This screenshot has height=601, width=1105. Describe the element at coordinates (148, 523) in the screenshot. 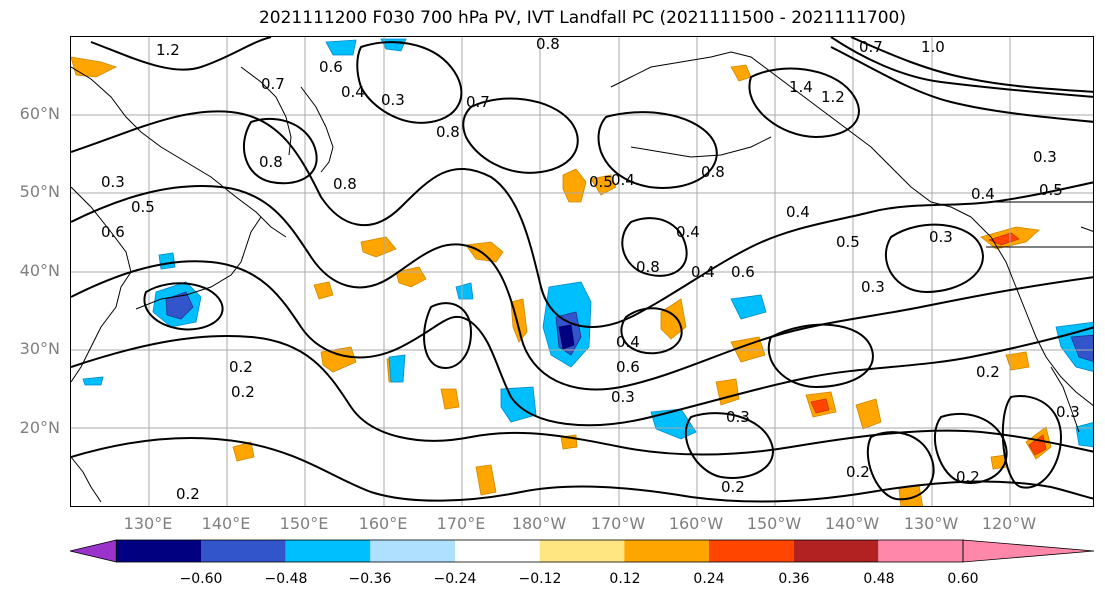

I see `lon-label: 130°E` at that location.